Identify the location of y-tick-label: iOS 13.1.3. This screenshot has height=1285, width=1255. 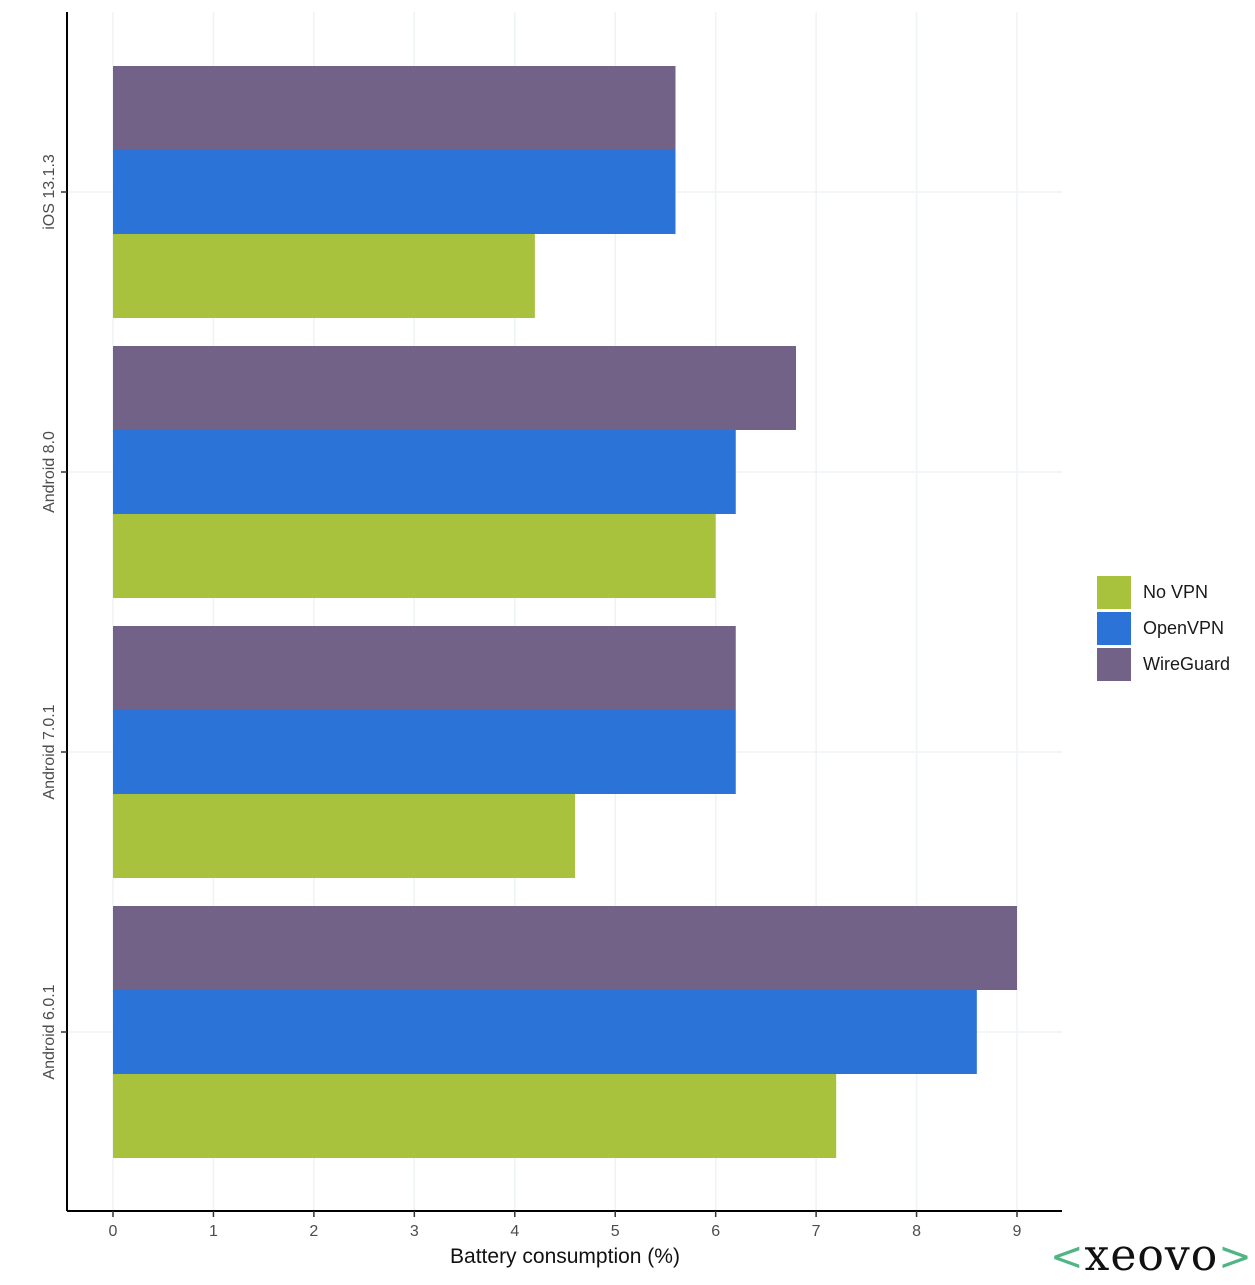
(49, 192).